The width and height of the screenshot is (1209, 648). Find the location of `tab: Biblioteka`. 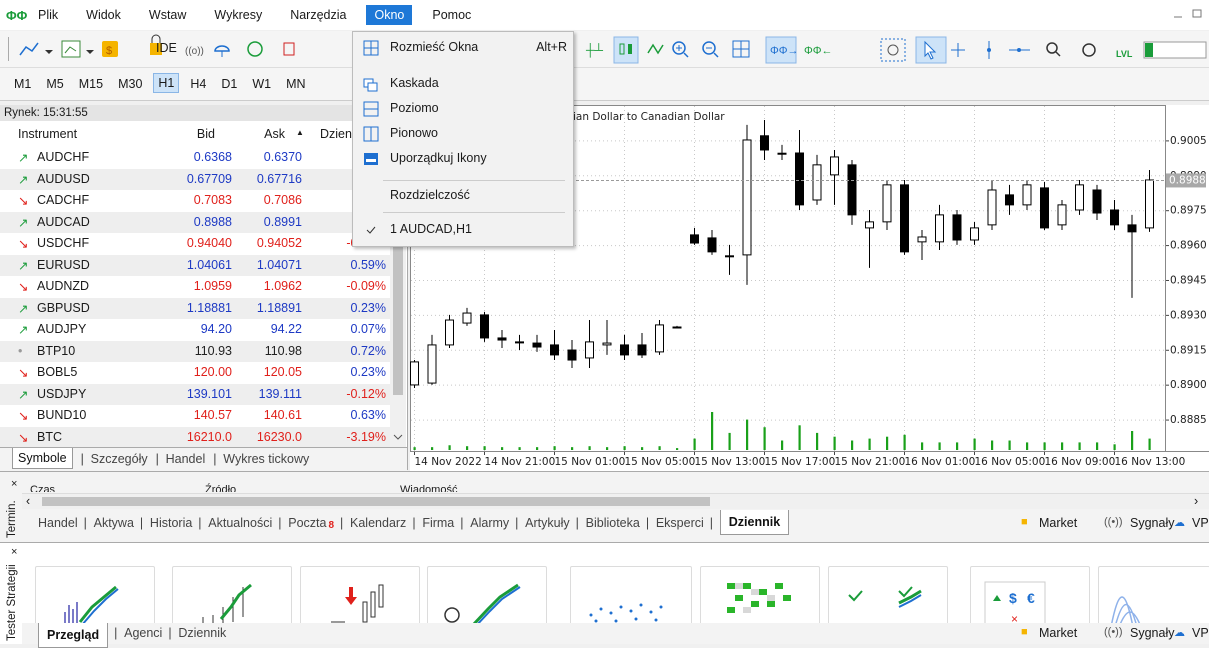

tab: Biblioteka is located at coordinates (612, 523).